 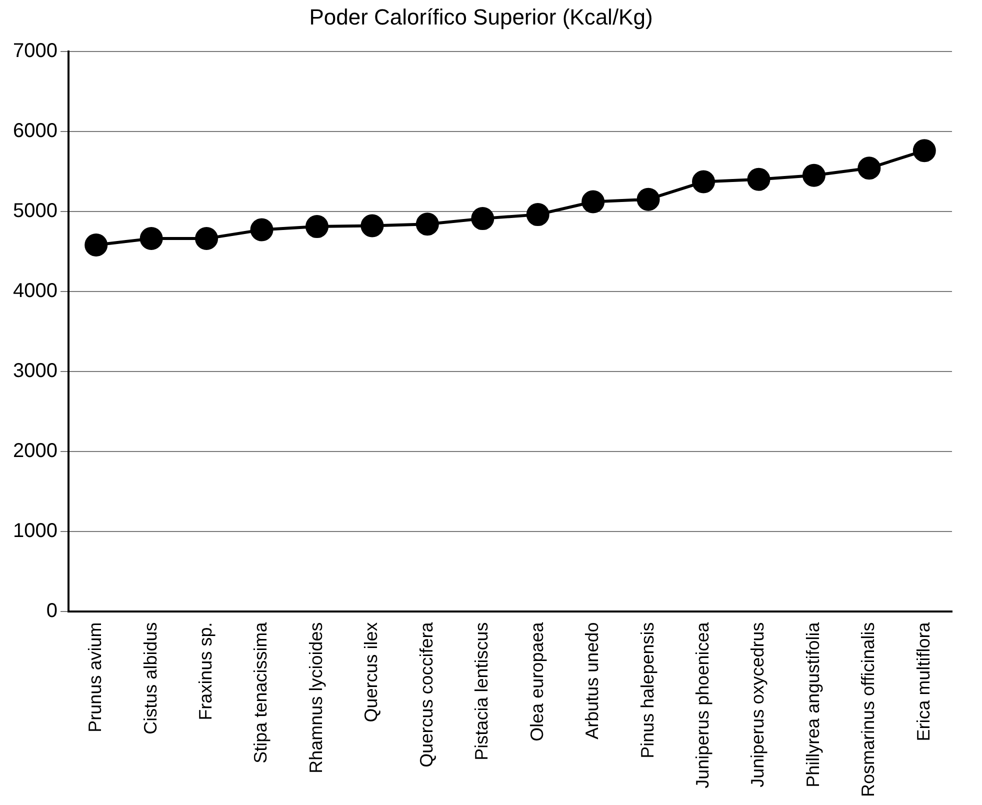 I want to click on x-tick-label: Olea europaea, so click(x=536, y=681).